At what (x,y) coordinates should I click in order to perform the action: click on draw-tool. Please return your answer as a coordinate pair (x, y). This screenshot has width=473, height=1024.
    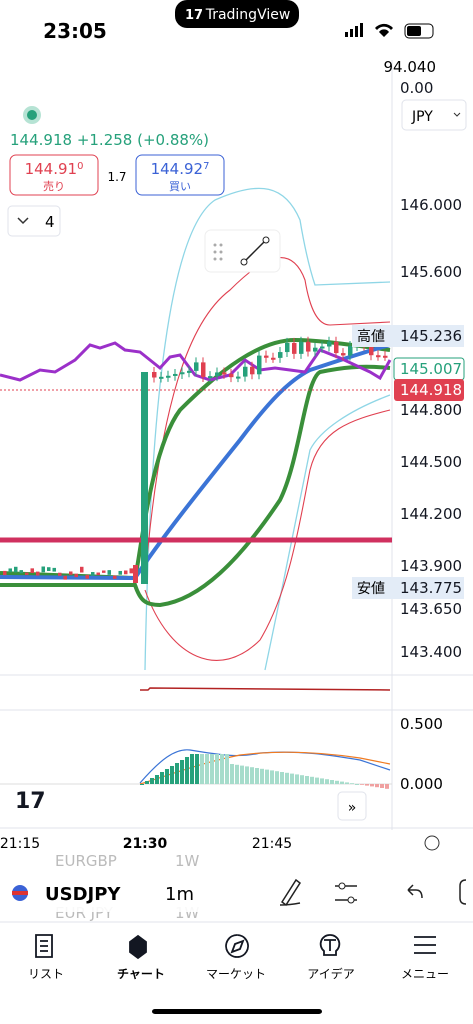
    Looking at the image, I should click on (290, 892).